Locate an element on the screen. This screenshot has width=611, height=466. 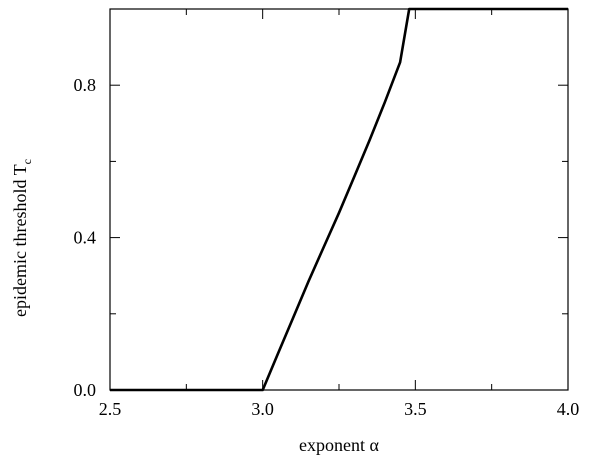
y-axis-label-main: epidemic threshold T is located at coordinates (20, 240).